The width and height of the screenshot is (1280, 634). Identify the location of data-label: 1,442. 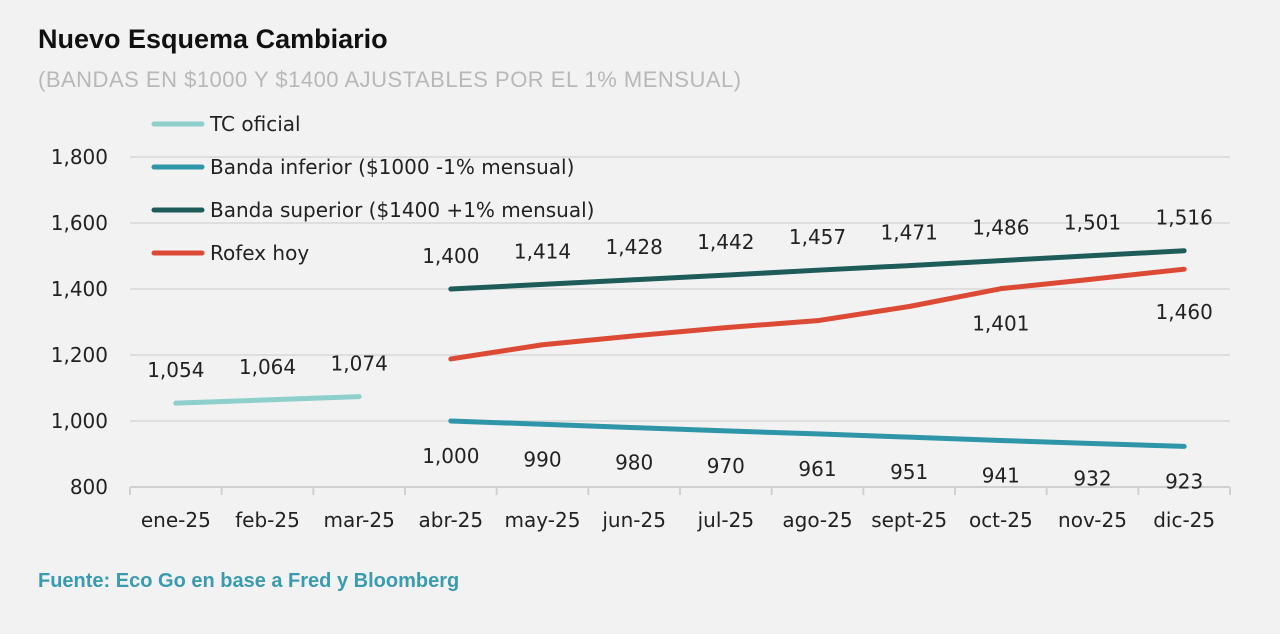
(725, 242).